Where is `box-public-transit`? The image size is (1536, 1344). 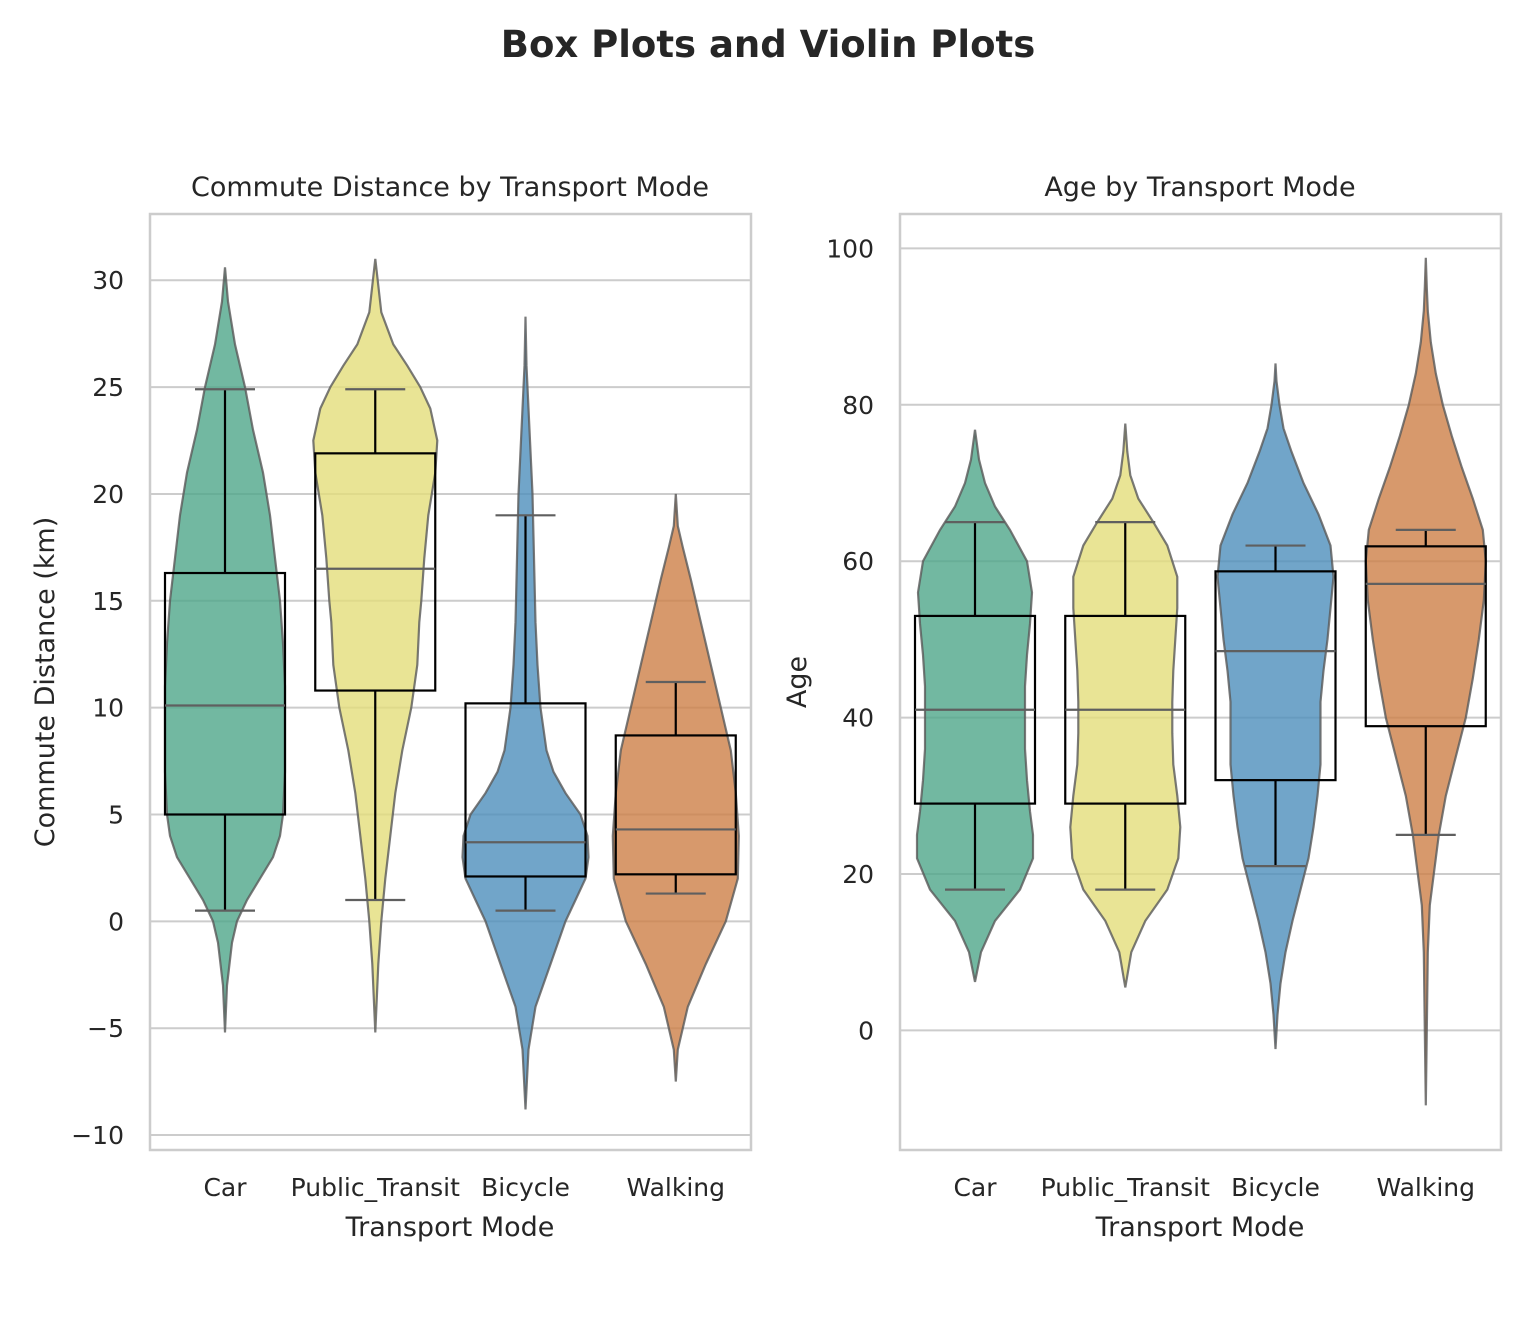
box-public-transit is located at coordinates (375, 572).